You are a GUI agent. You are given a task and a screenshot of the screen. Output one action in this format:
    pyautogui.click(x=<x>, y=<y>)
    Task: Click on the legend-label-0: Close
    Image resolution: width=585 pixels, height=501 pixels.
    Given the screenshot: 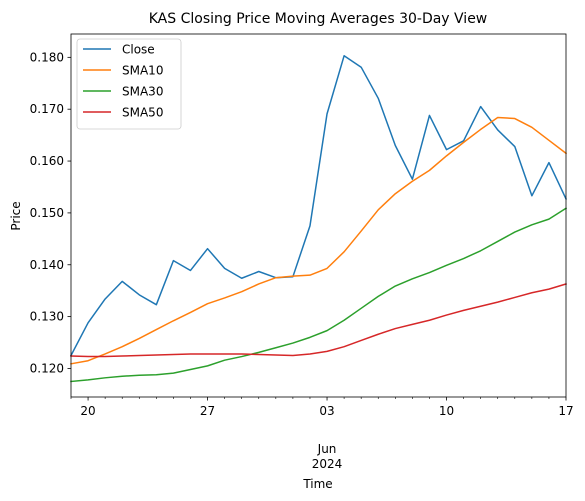 What is the action you would take?
    pyautogui.click(x=138, y=50)
    